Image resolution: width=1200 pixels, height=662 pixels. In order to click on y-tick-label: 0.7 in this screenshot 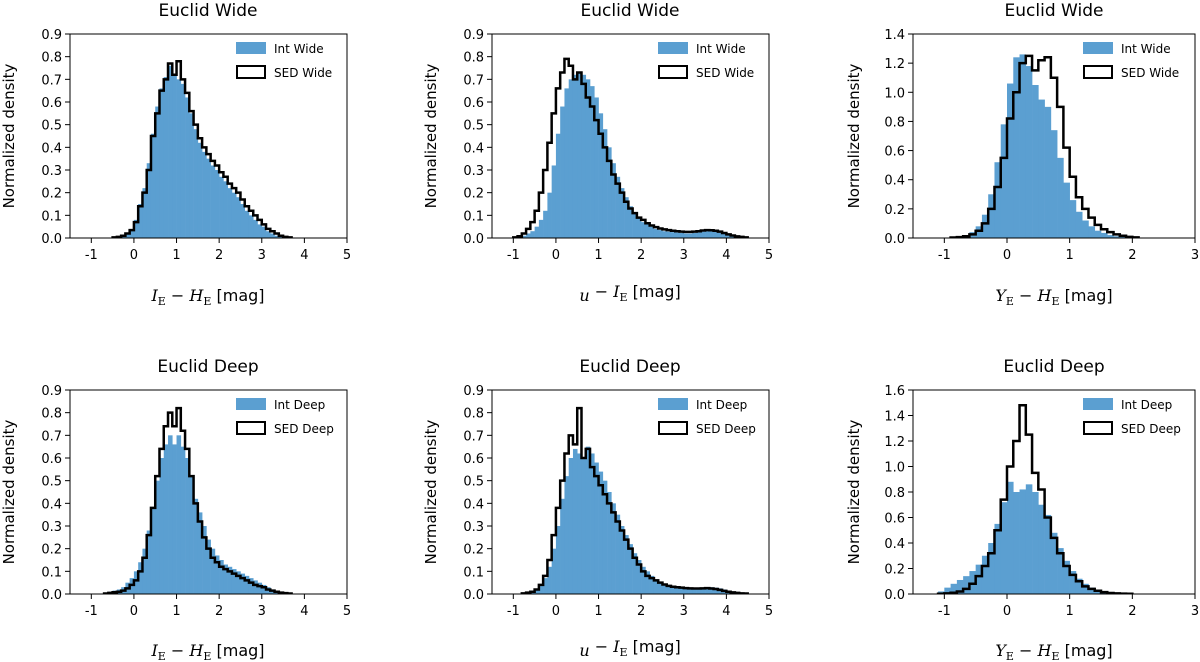, I will do `click(473, 80)`.